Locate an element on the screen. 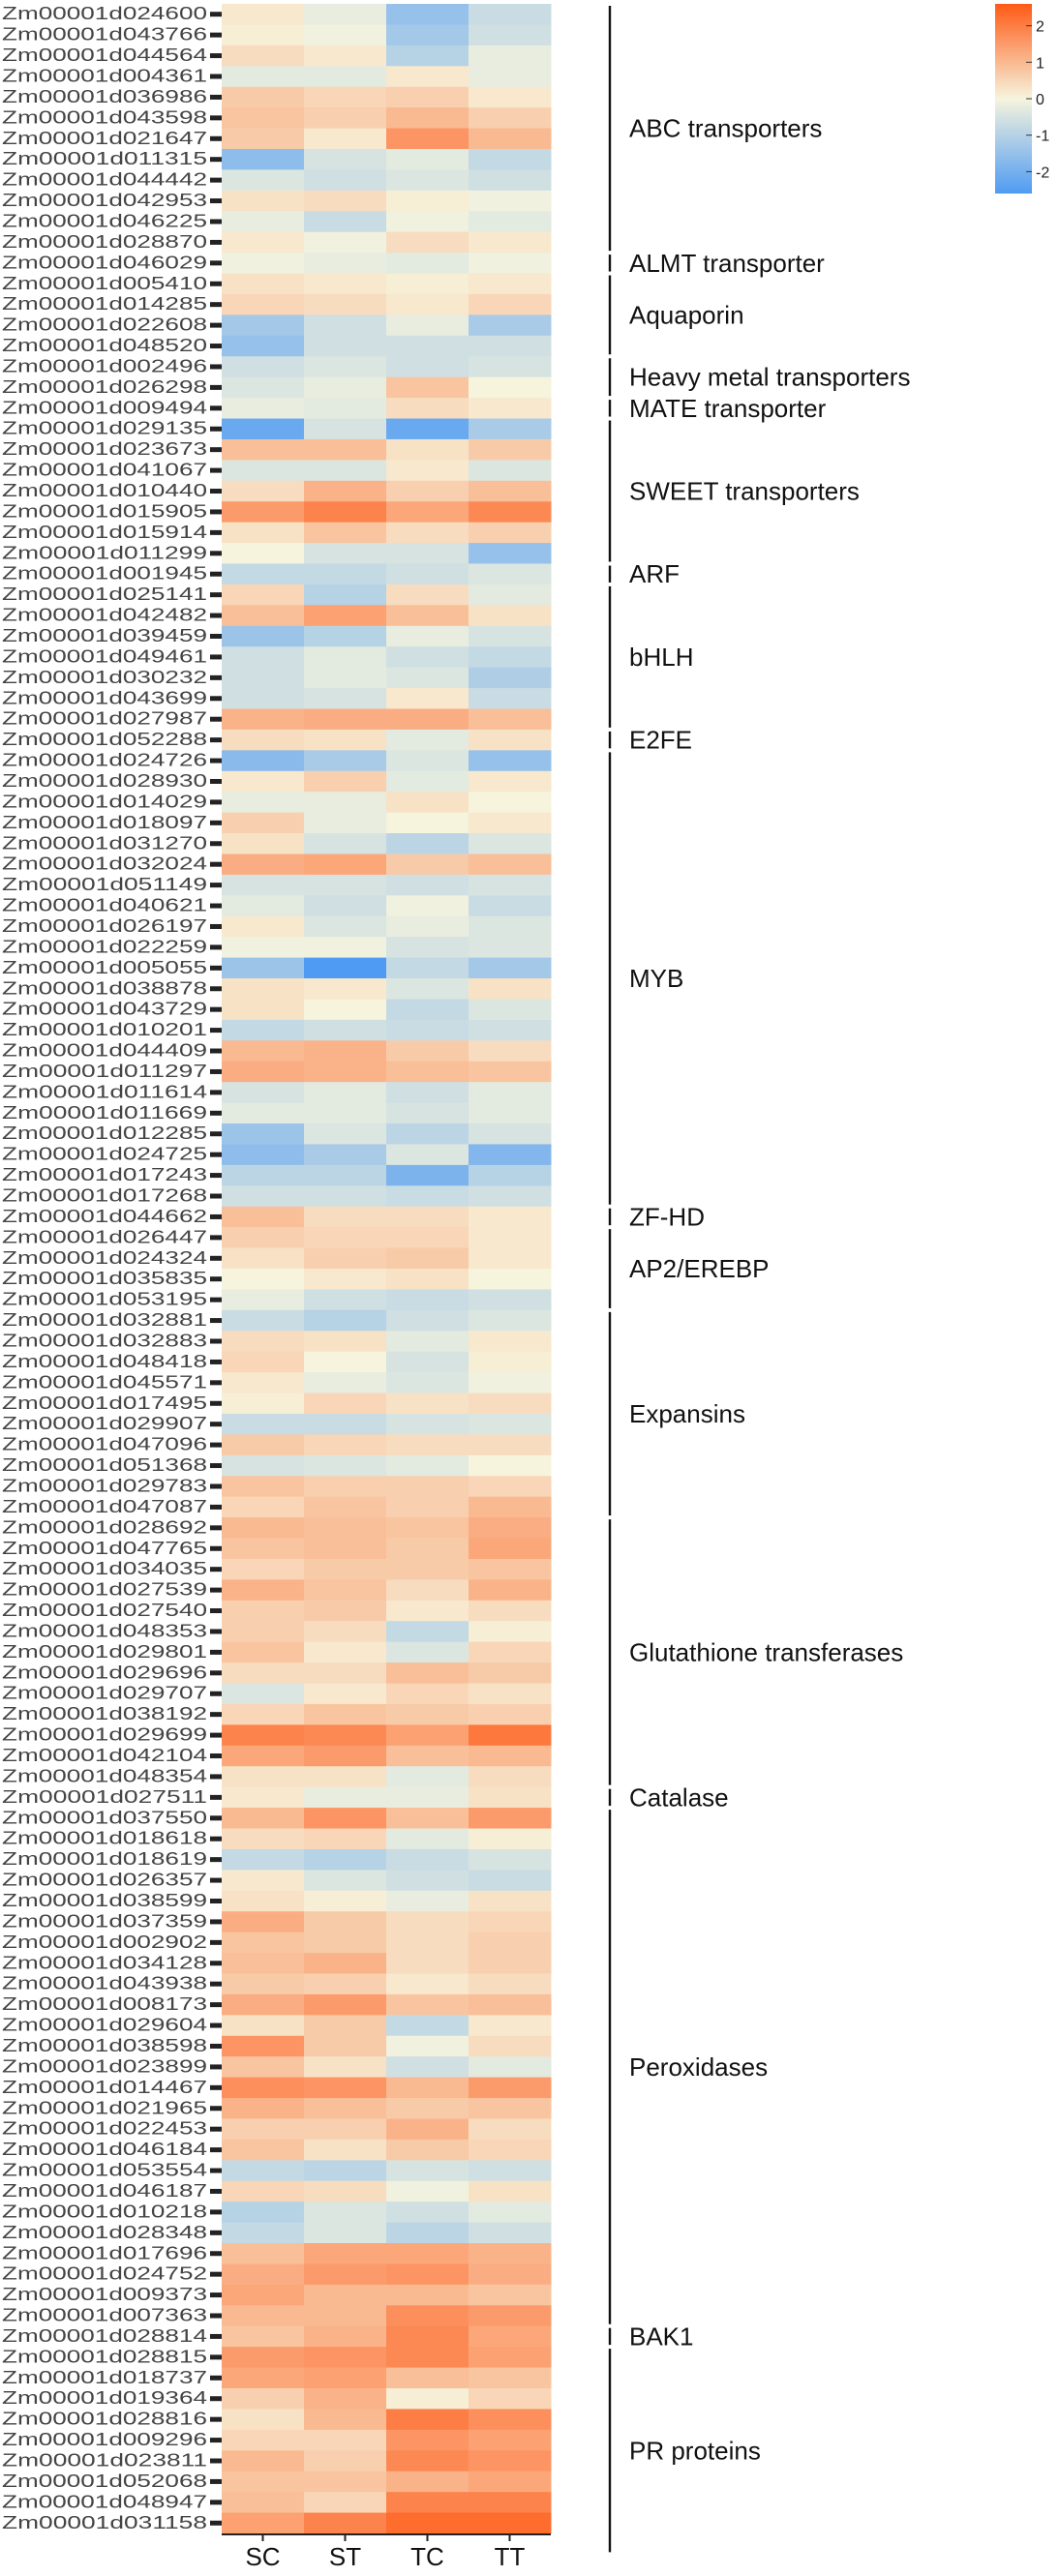 Image resolution: width=1059 pixels, height=2576 pixels. group-label: SWEET transporters is located at coordinates (744, 491).